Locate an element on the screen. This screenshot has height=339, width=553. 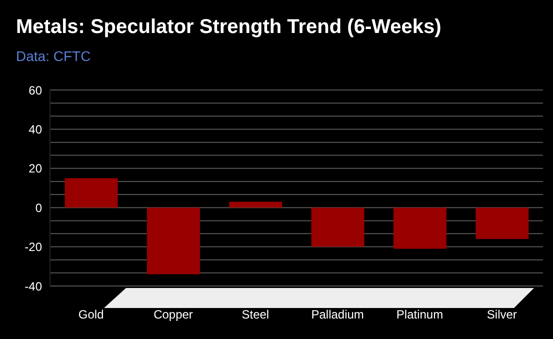
chart-title: Metals: Speculator Strength Trend (6-Weeks) is located at coordinates (229, 27).